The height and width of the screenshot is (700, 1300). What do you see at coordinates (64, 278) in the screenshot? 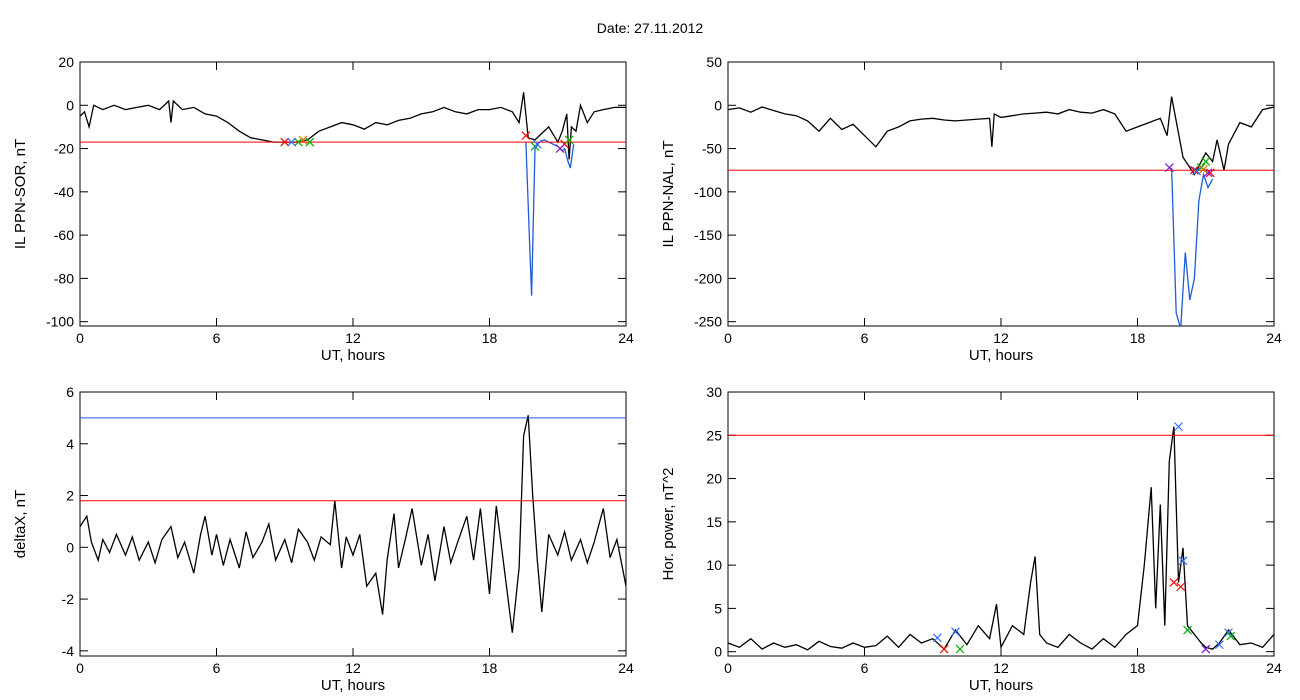
I see `y-tick-label: -80` at bounding box center [64, 278].